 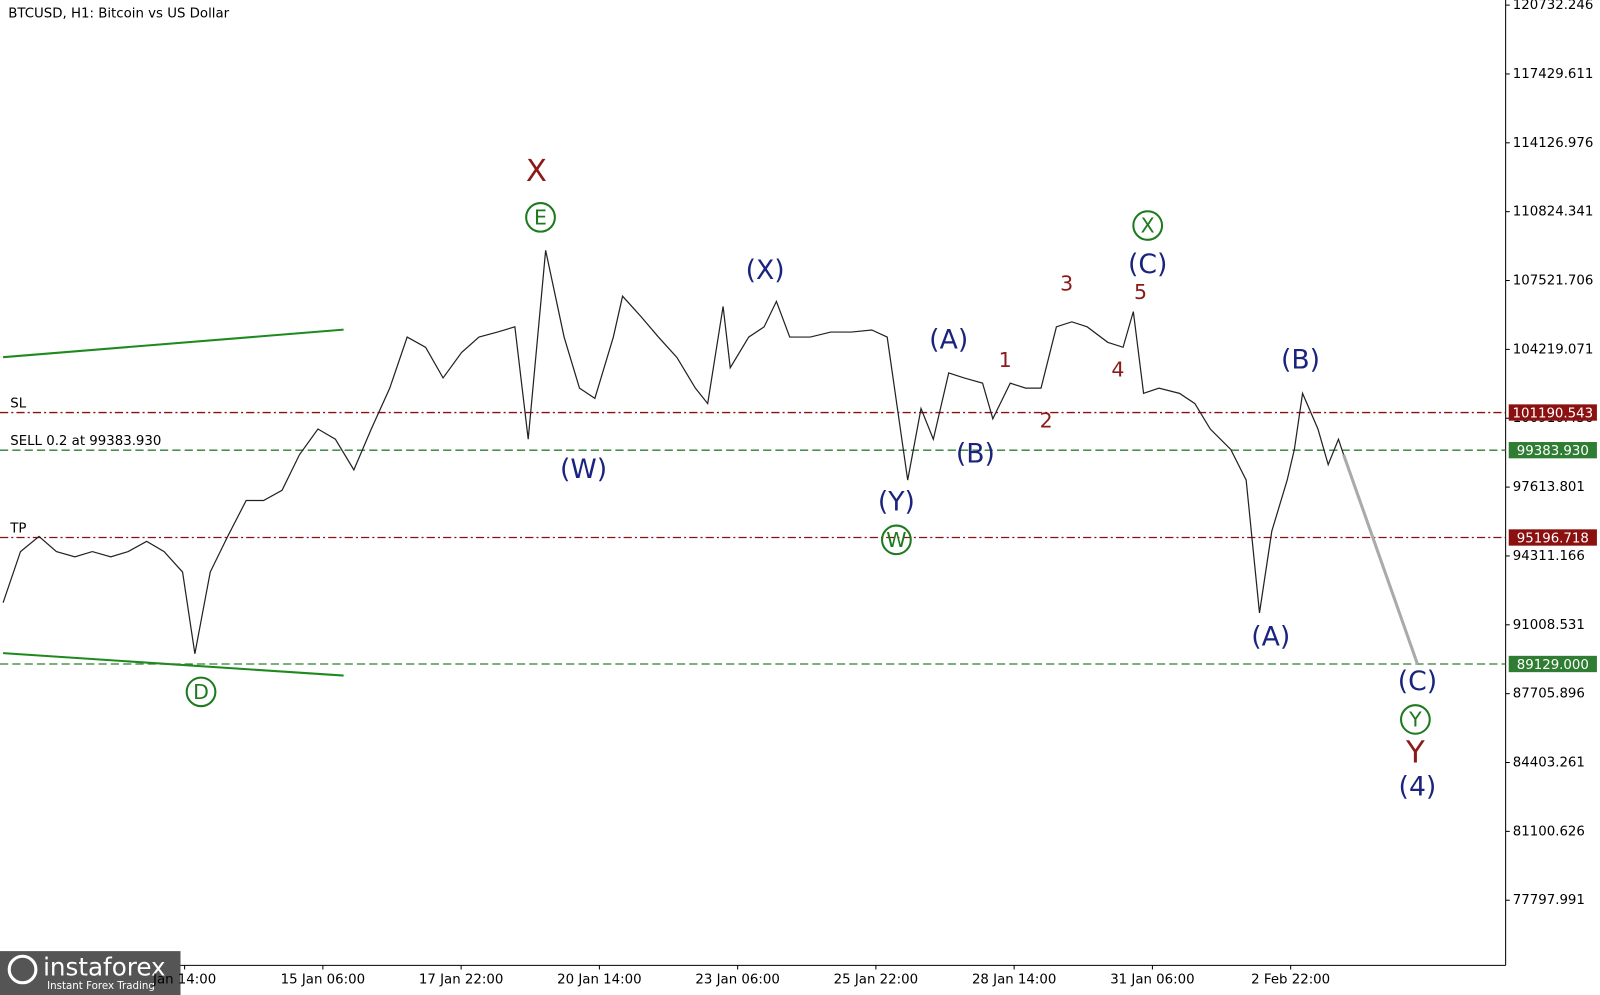 I want to click on wave-label: 1, so click(x=1005, y=360).